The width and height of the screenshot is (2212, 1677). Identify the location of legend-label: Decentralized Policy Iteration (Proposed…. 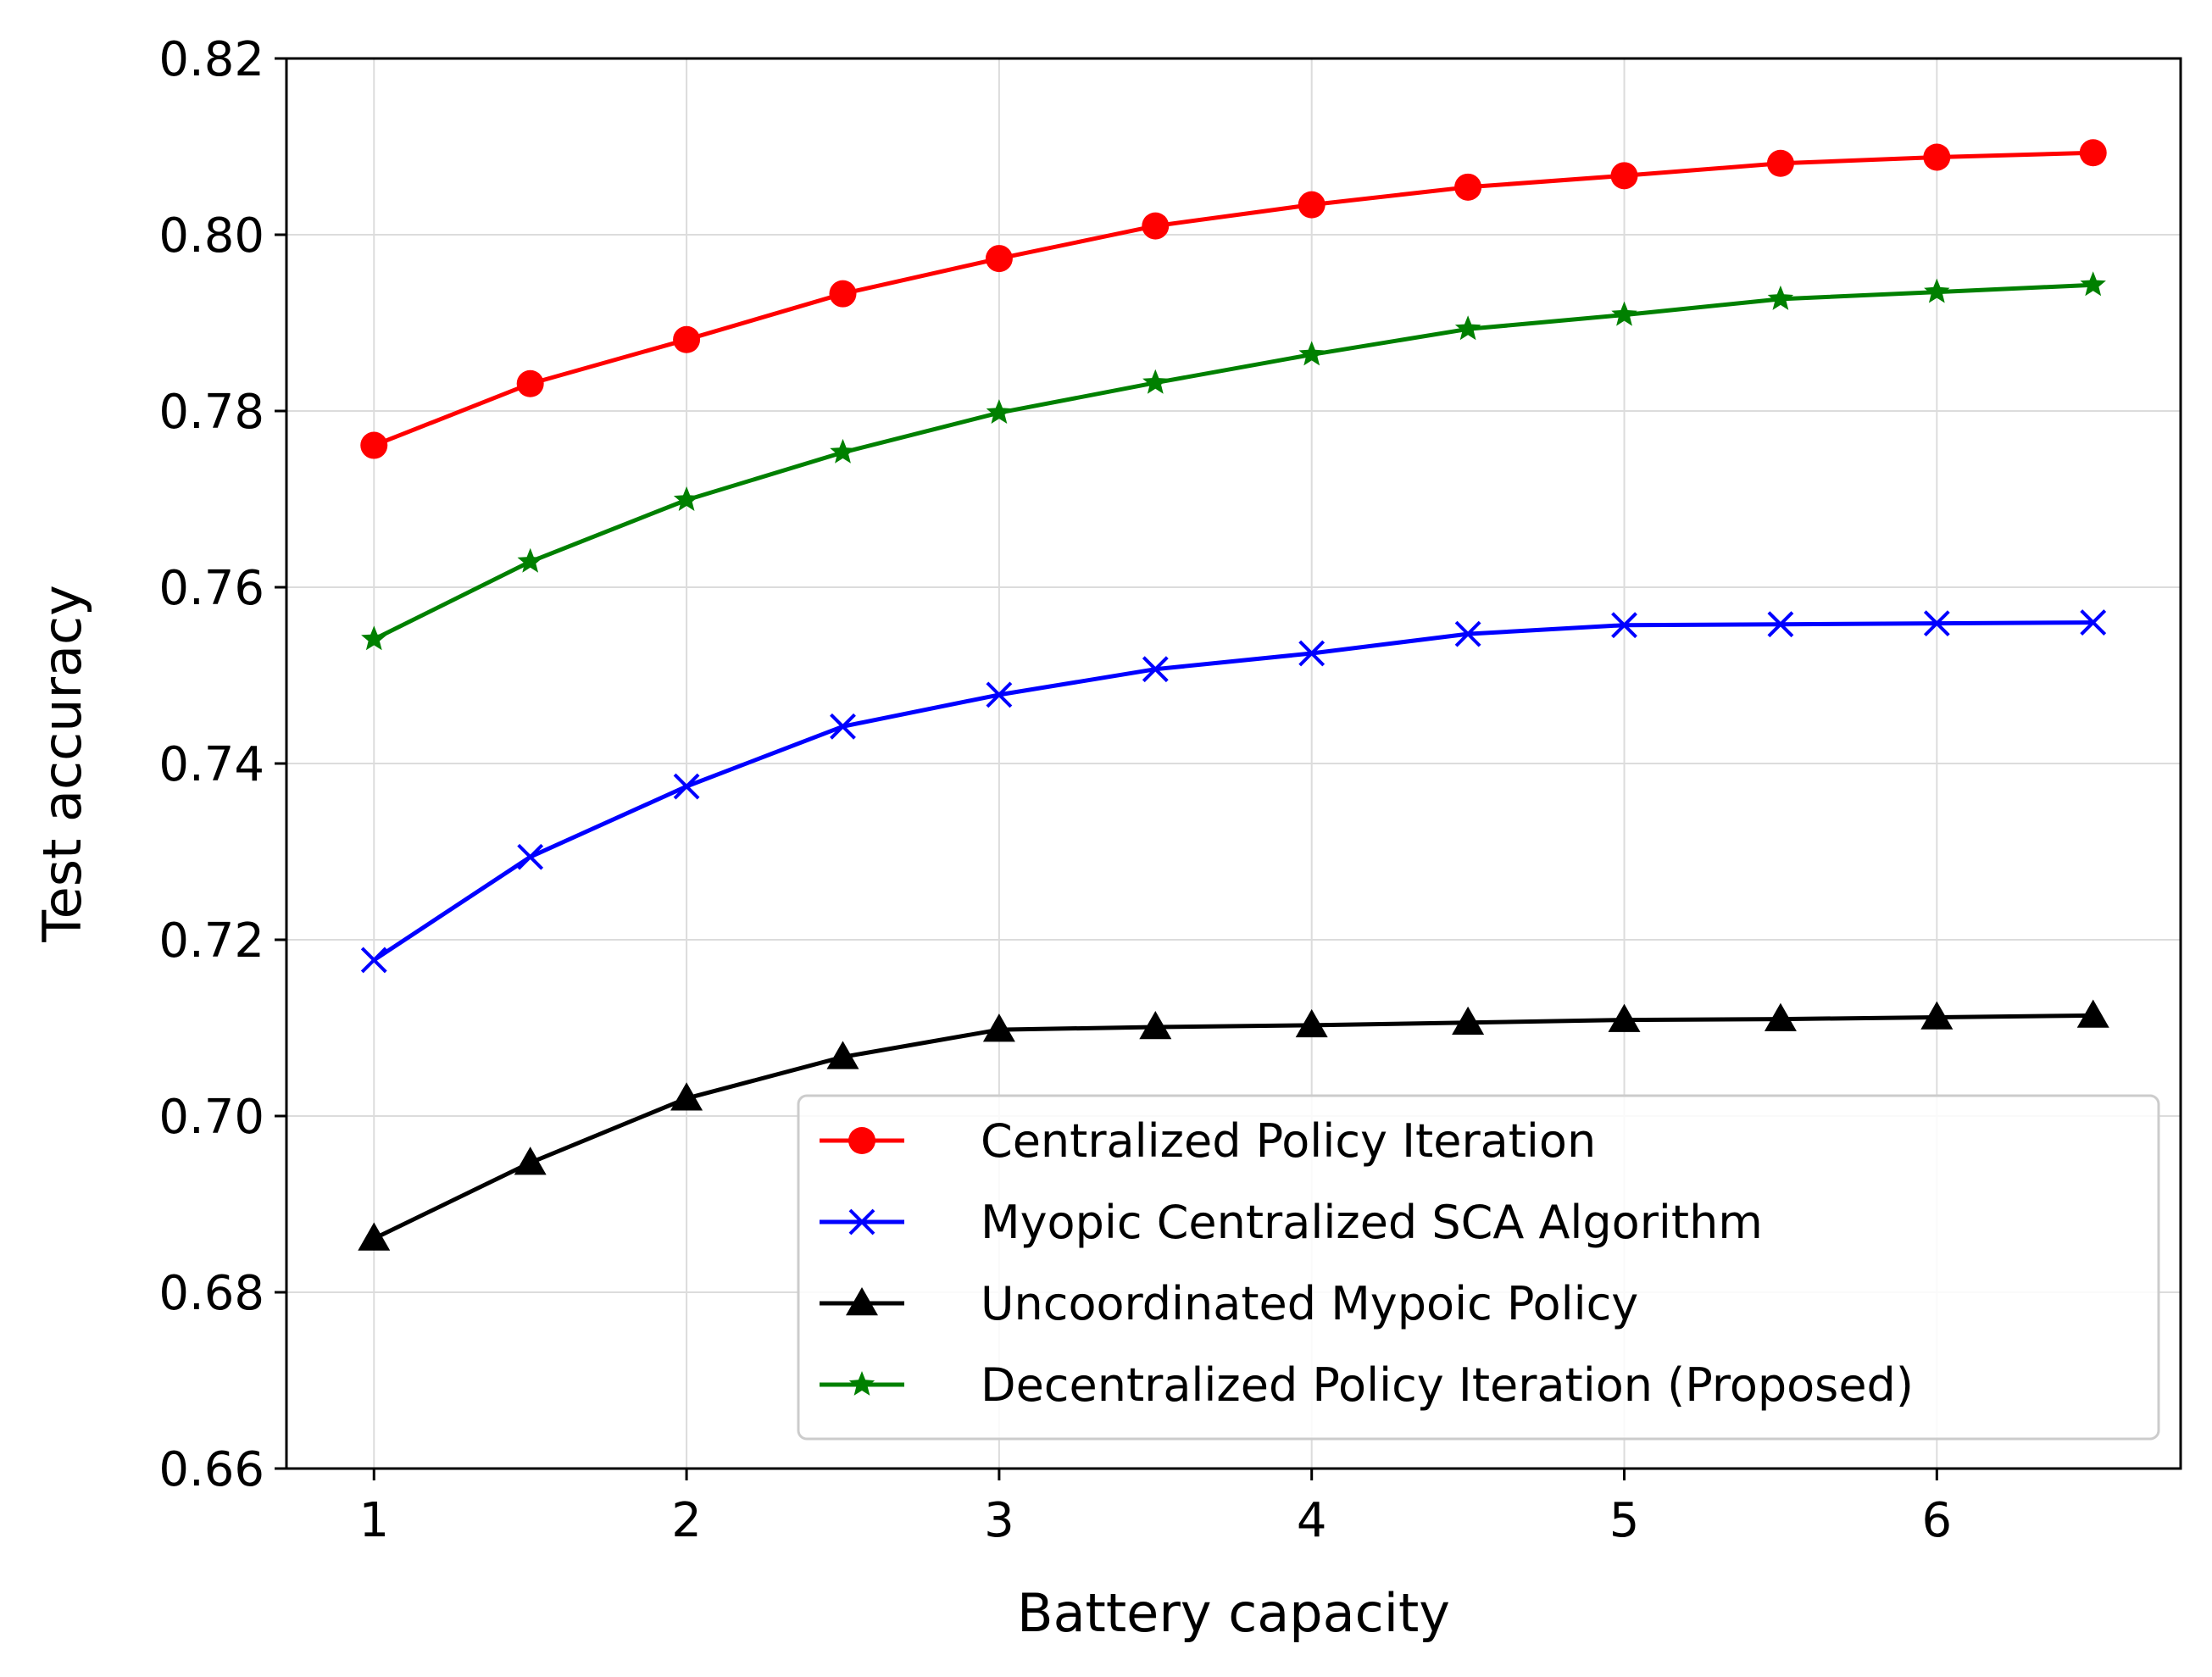
(1447, 1385).